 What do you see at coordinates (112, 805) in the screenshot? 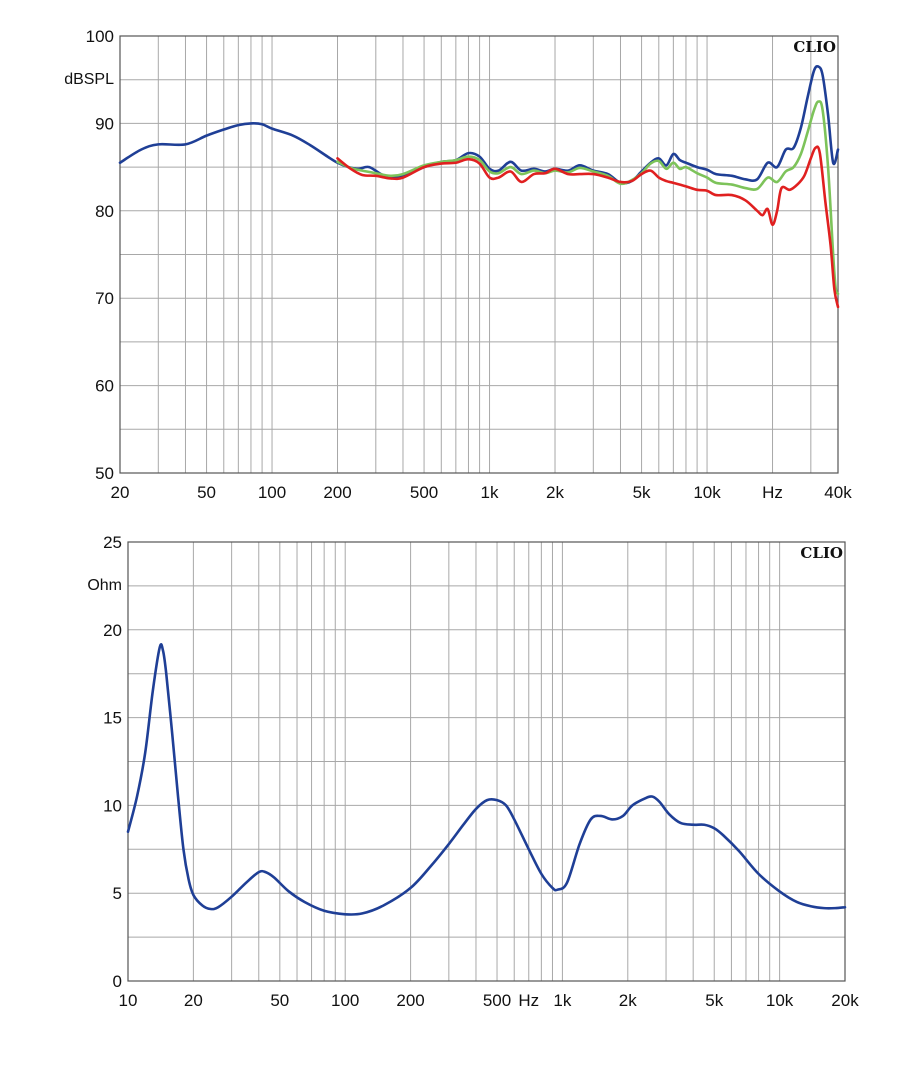
I see `y-tick-label: 10` at bounding box center [112, 805].